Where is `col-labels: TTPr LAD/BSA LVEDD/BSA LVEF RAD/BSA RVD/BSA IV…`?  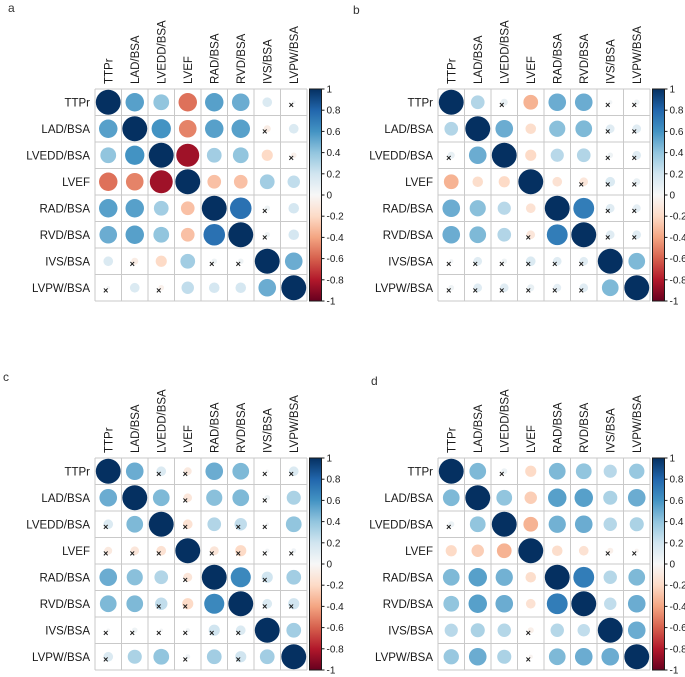 col-labels: TTPr LAD/BSA LVEDD/BSA LVEF RAD/BSA RVD/BSA IV… is located at coordinates (545, 52).